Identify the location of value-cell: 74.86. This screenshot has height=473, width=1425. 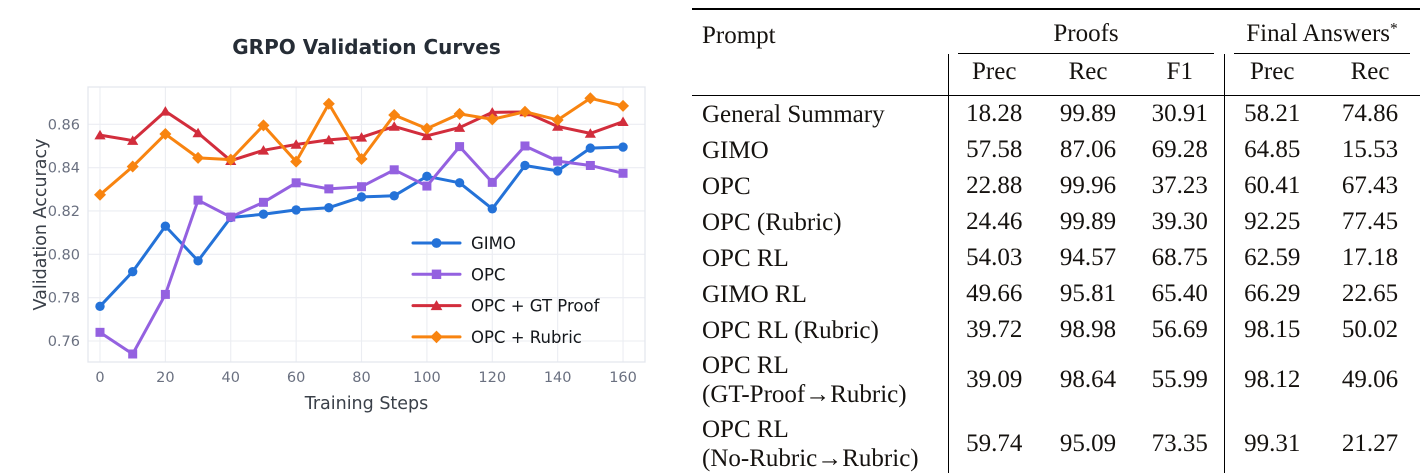
(1370, 114).